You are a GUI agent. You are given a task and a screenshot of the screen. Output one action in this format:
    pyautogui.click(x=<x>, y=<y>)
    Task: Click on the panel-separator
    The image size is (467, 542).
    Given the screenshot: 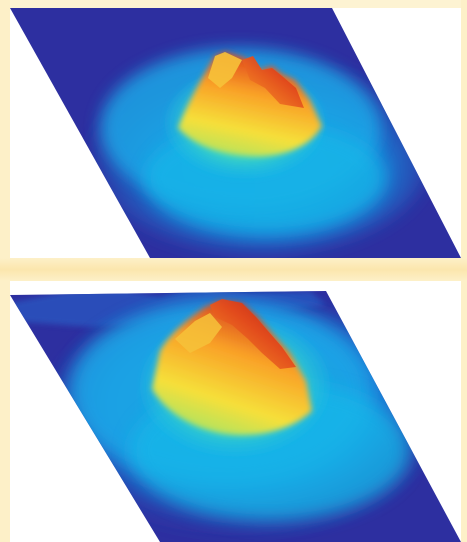 What is the action you would take?
    pyautogui.click(x=233, y=269)
    